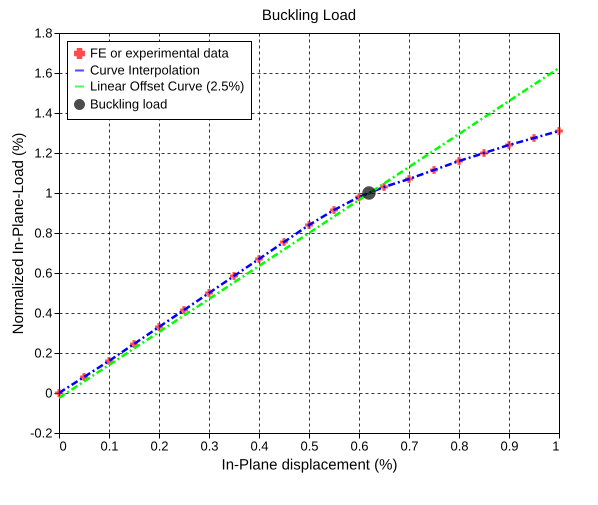  Describe the element at coordinates (359, 446) in the screenshot. I see `x-tick-label: 0.6` at that location.